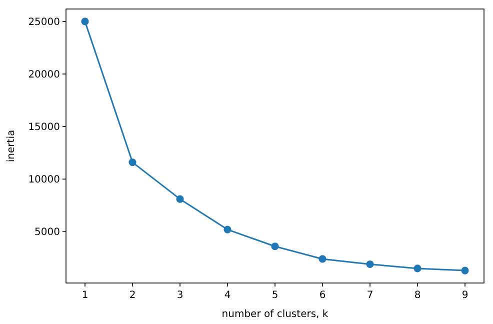  I want to click on x-tick-label: 5, so click(275, 295).